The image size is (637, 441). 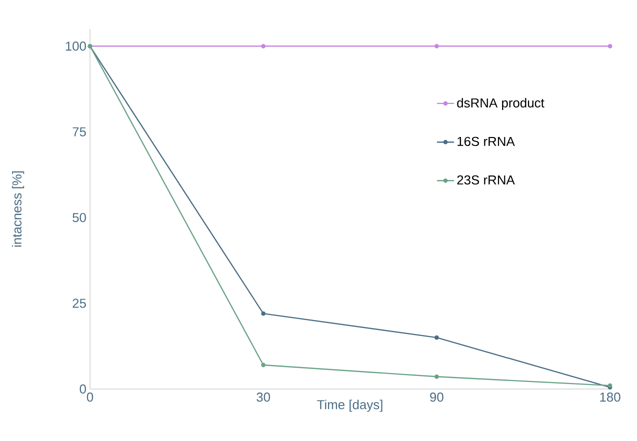 I want to click on x-axis-title: Time [days], so click(x=349, y=406).